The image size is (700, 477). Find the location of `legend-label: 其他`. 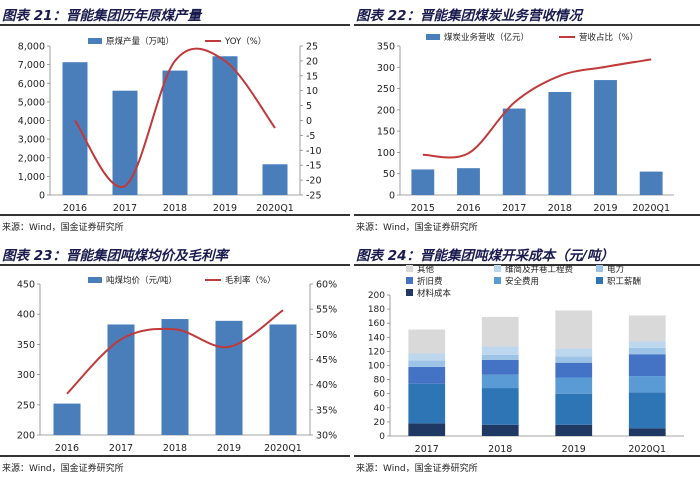

legend-label: 其他 is located at coordinates (426, 269).